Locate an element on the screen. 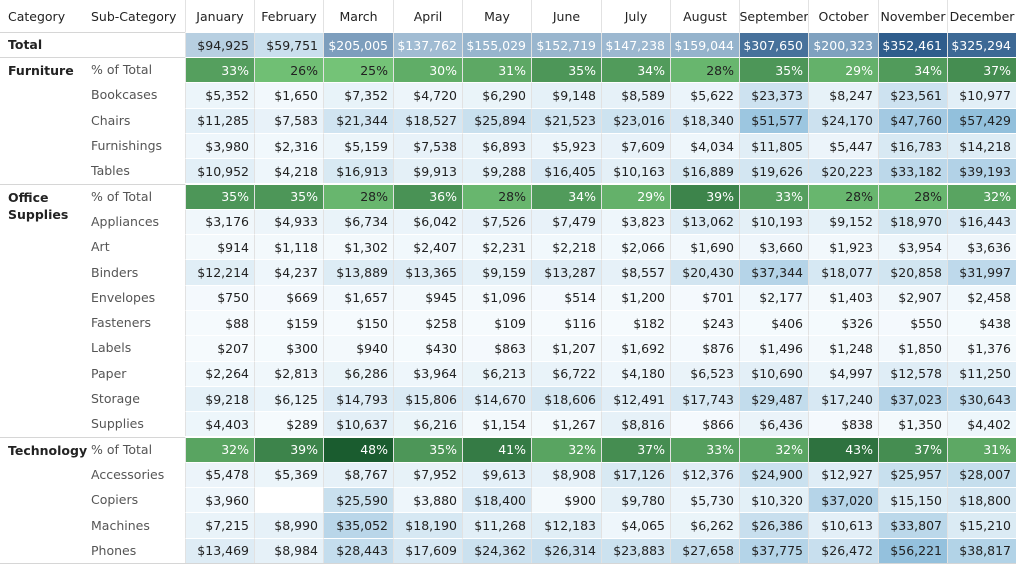 This screenshot has width=1024, height=568. value-cell: $30,643 is located at coordinates (981, 398).